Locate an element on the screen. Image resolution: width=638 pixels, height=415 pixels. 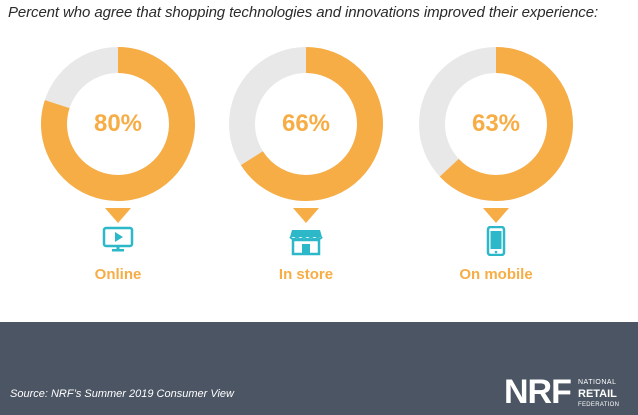
smartphone-icon is located at coordinates (496, 241).